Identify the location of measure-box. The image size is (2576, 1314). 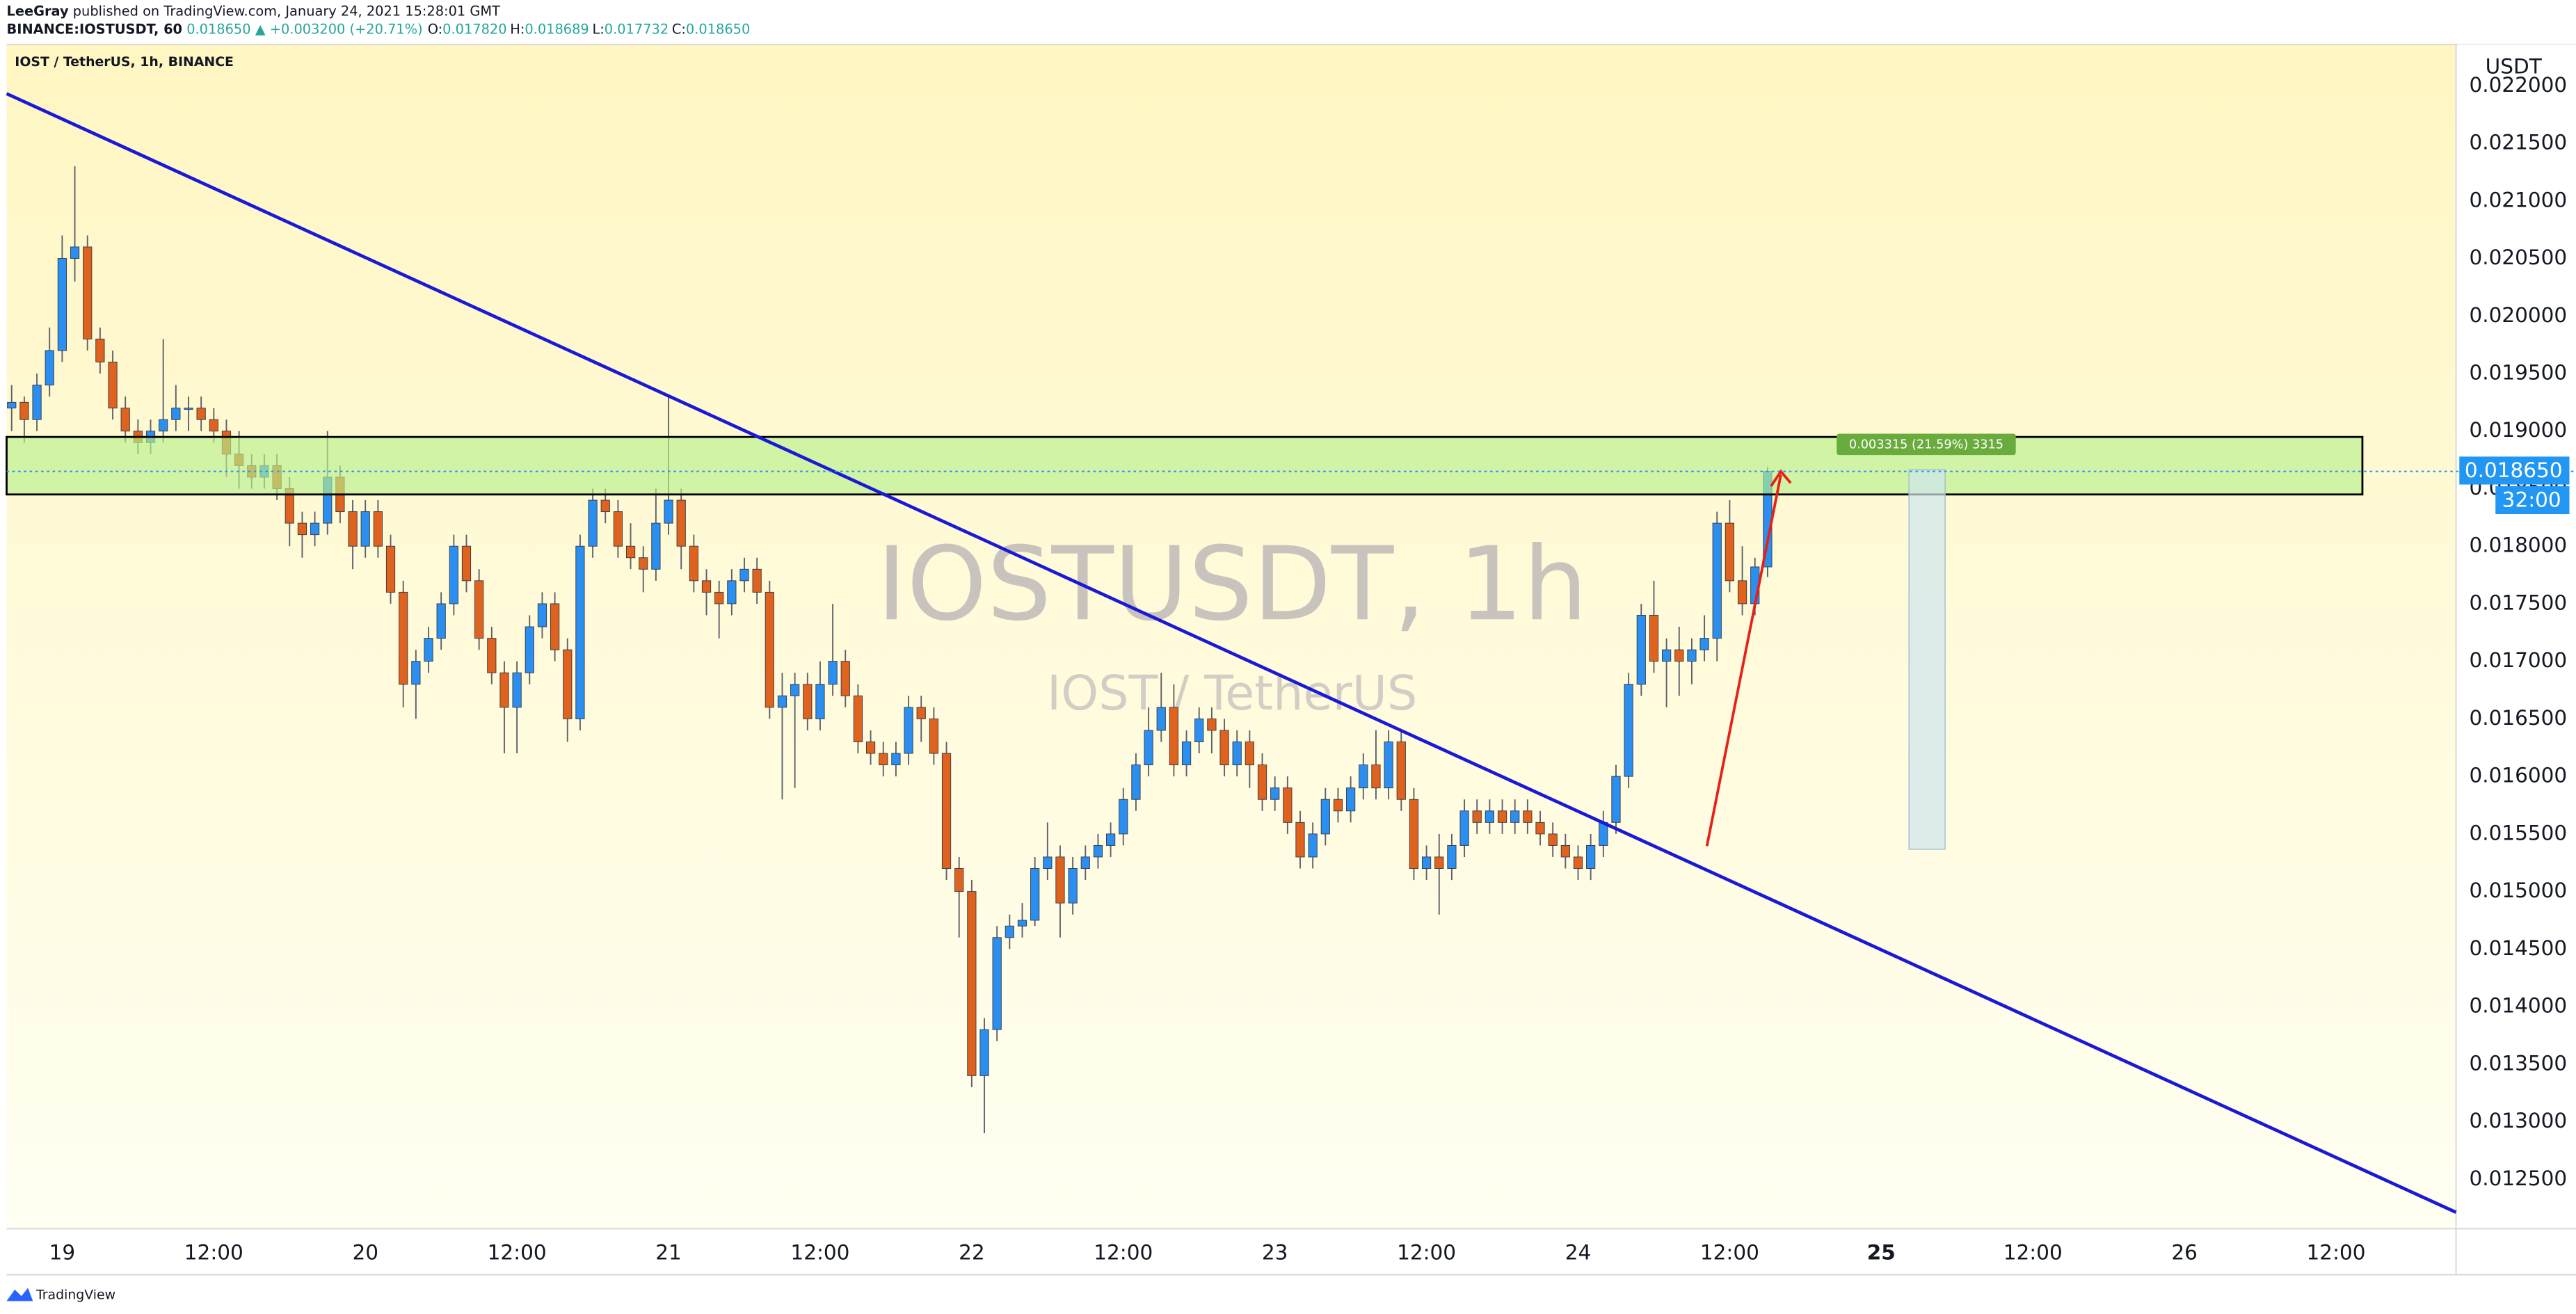
(1927, 659).